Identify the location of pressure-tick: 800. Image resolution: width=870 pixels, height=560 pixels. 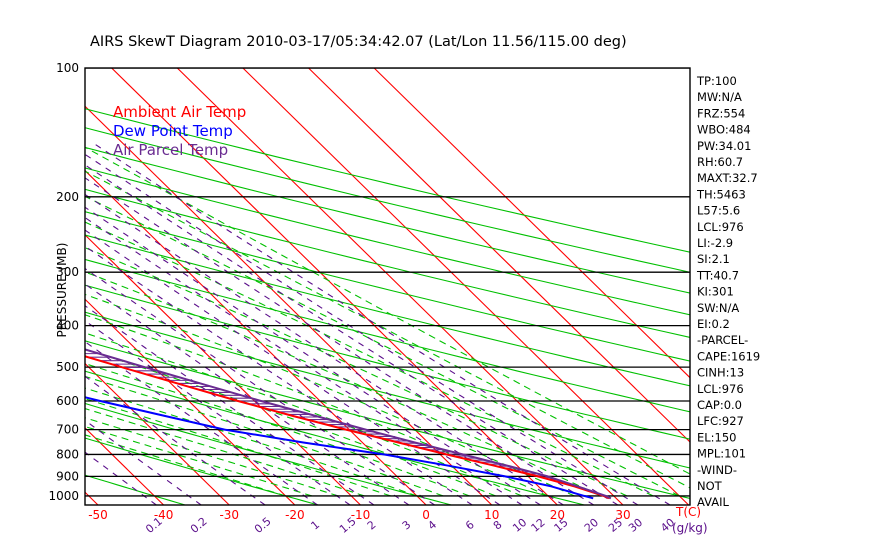
(67, 454).